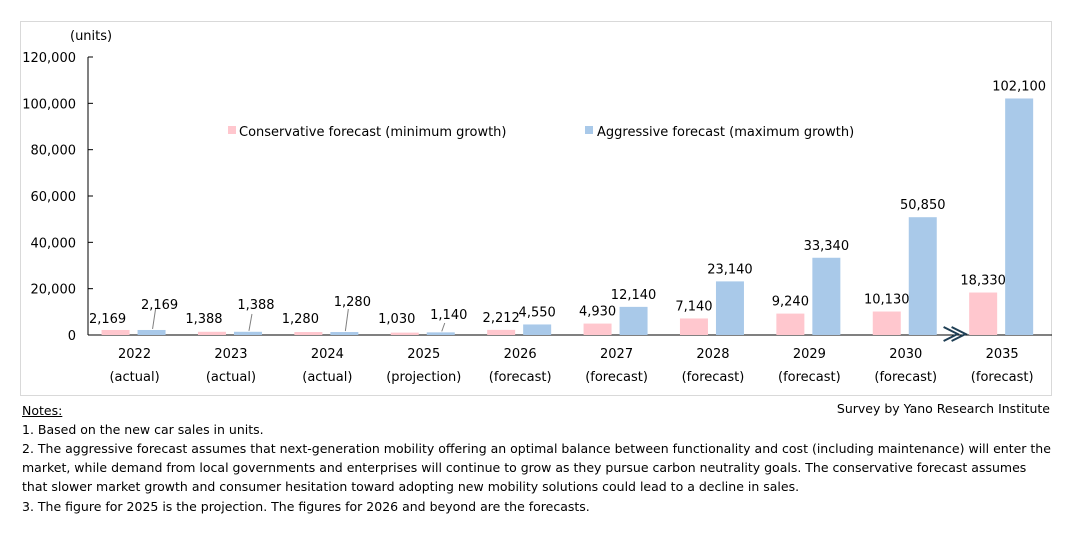 This screenshot has height=536, width=1078. I want to click on x-tick-year: 2023, so click(230, 354).